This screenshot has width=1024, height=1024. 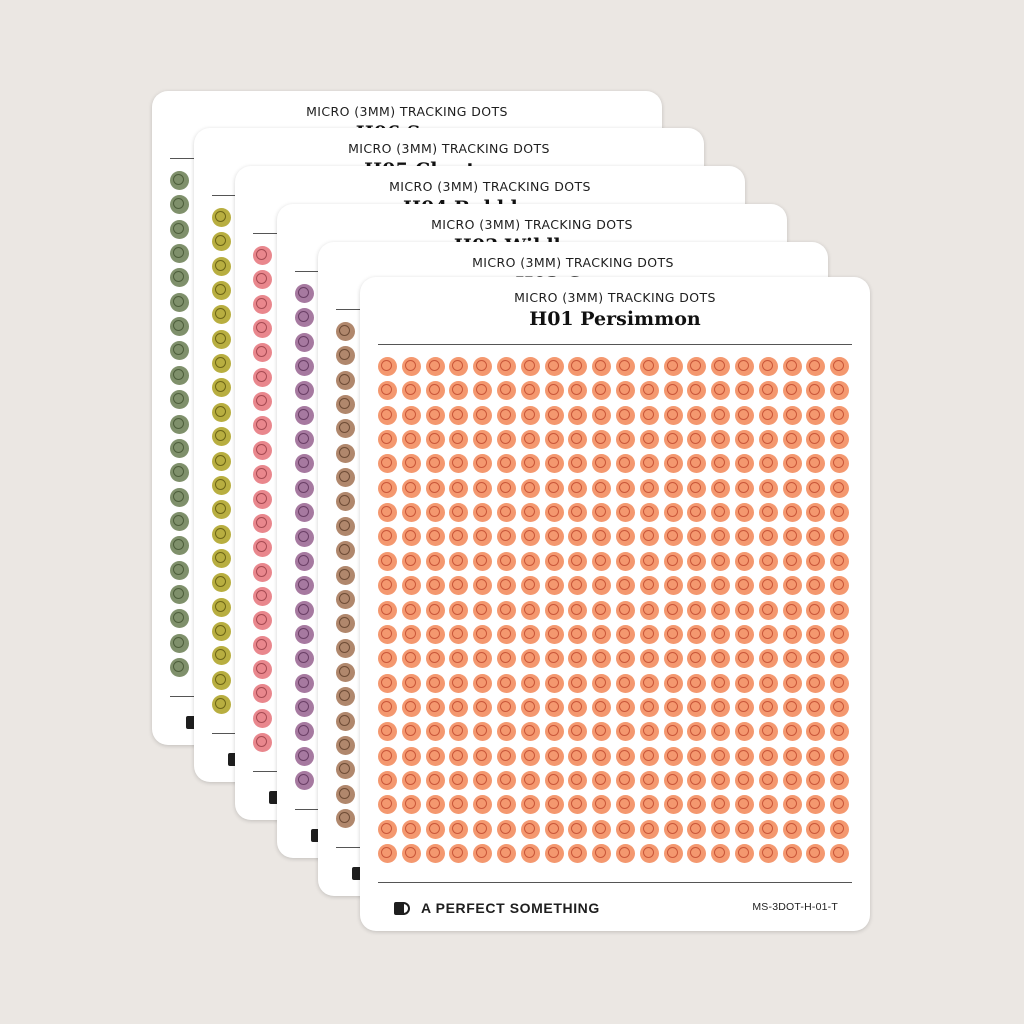 What do you see at coordinates (497, 908) in the screenshot?
I see `brand-logo: A PERFECT SOMETHING` at bounding box center [497, 908].